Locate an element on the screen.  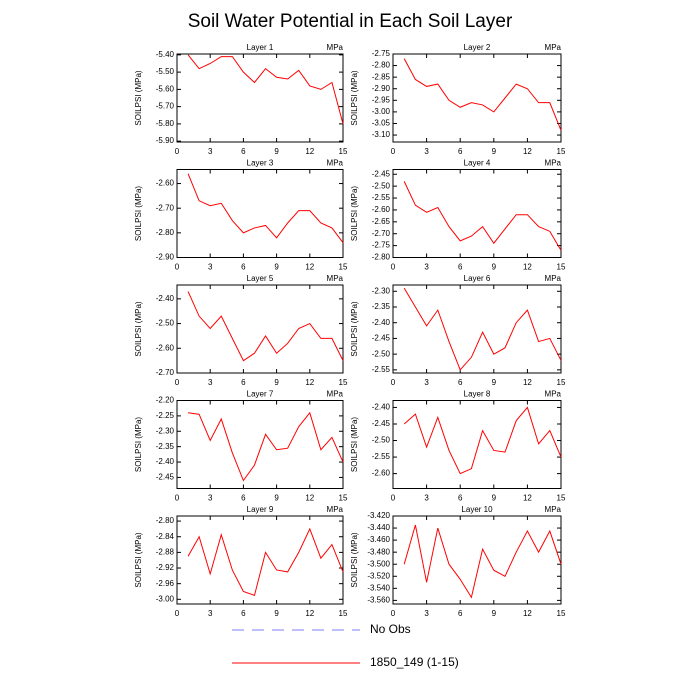
panel-title: Layer 6 is located at coordinates (477, 278).